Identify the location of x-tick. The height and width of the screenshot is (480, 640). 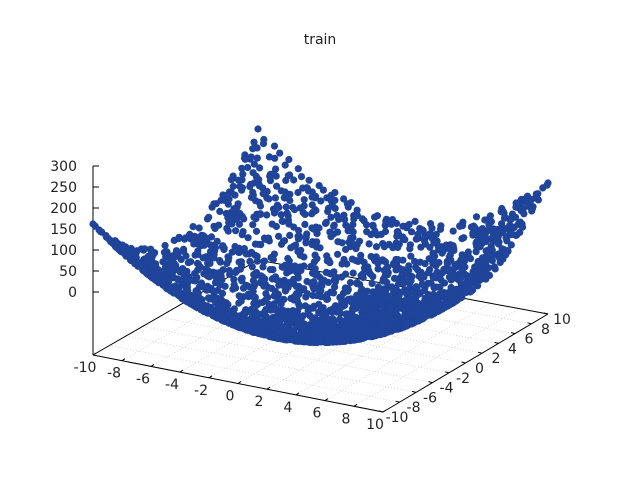
(152, 365).